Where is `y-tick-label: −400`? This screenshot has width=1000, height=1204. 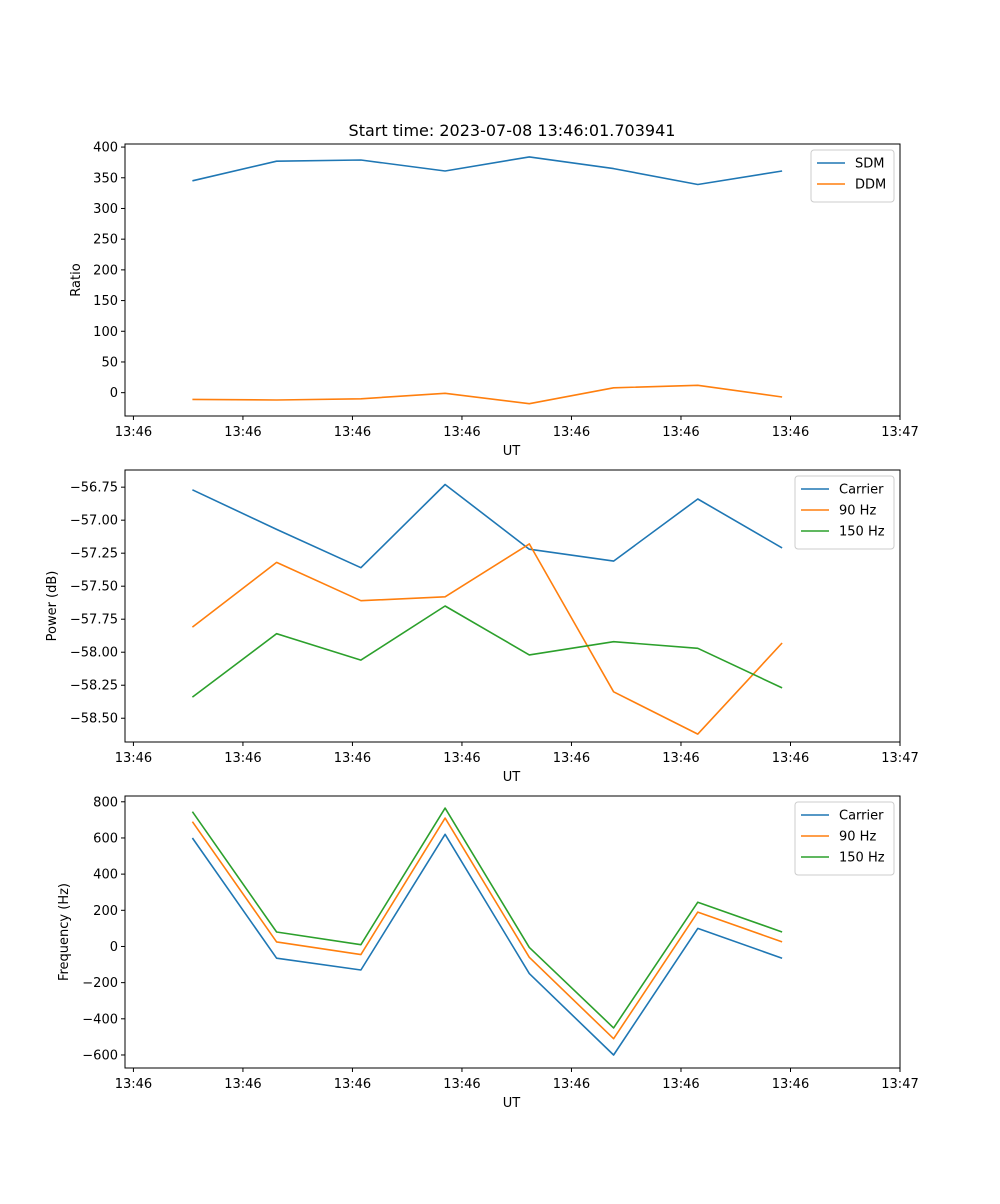 y-tick-label: −400 is located at coordinates (100, 1019).